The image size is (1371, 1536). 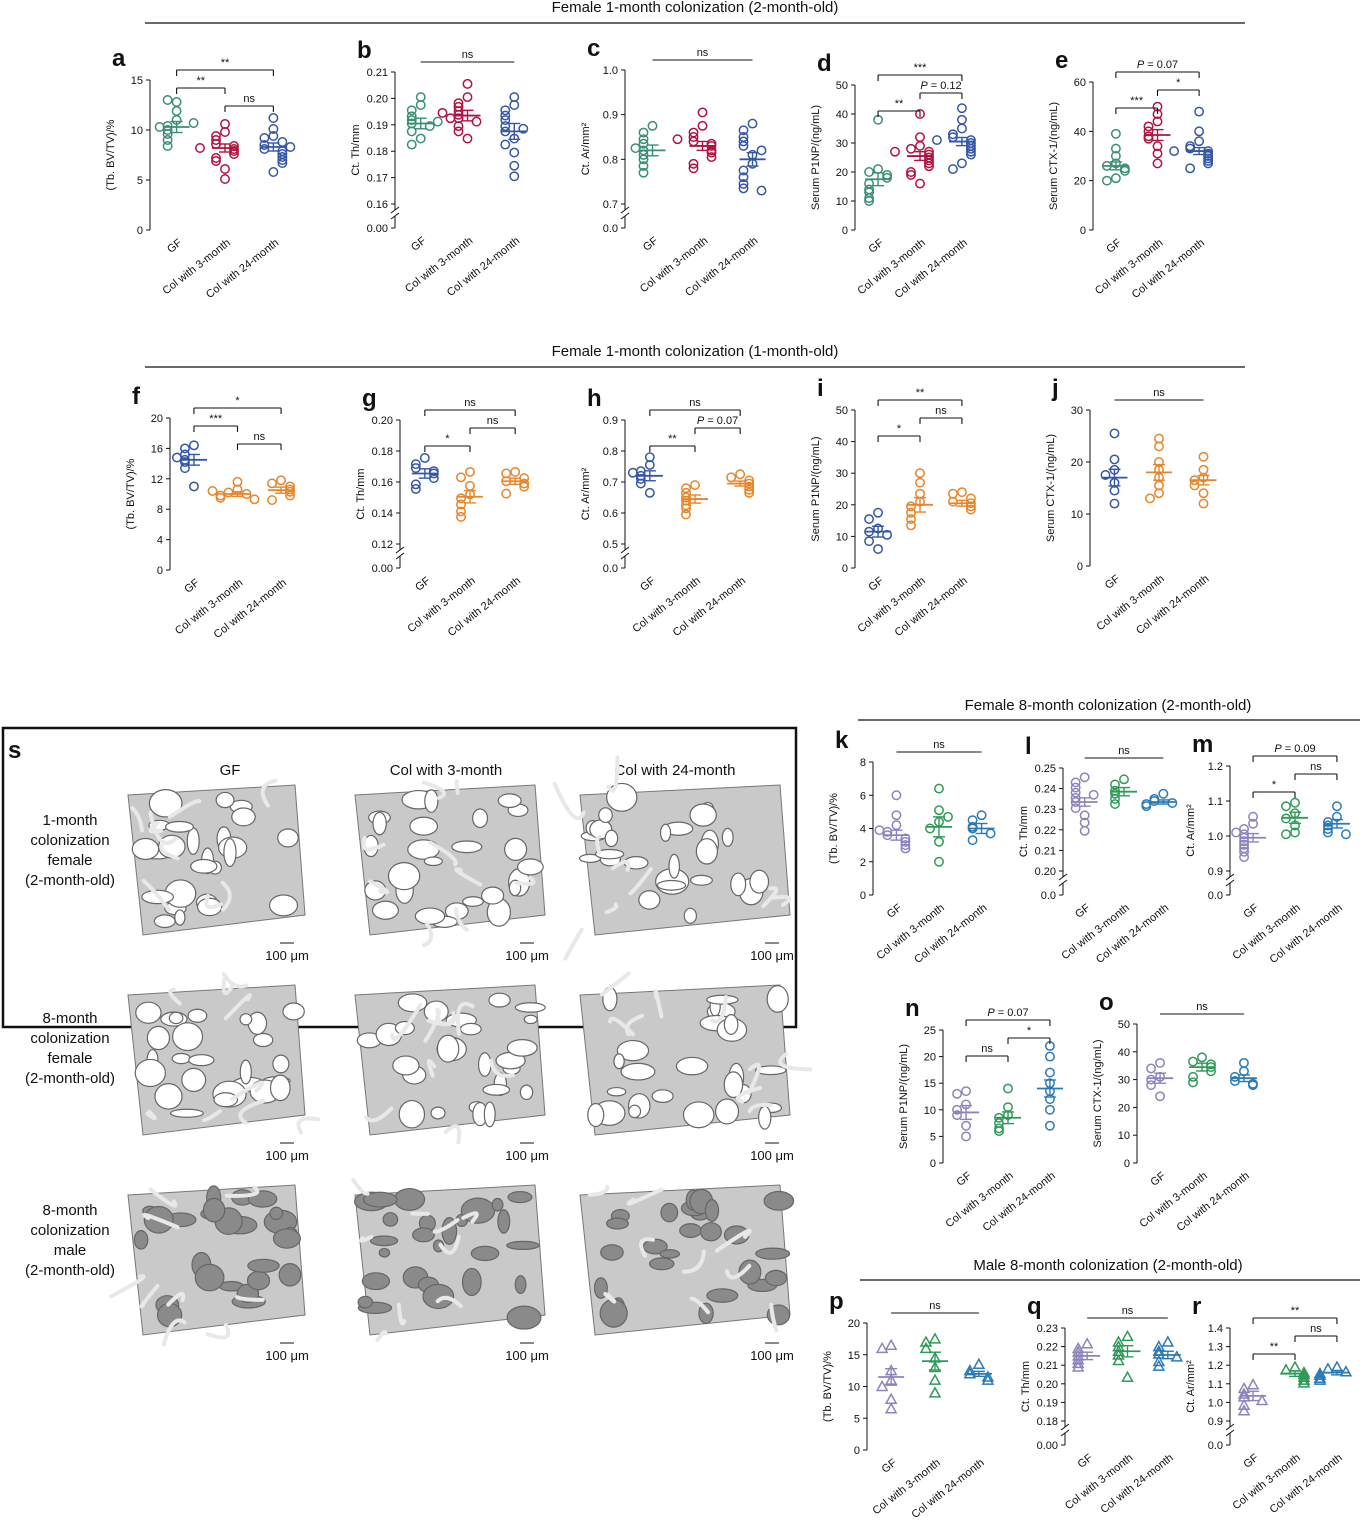 I want to click on significance-bracket: ***, so click(x=1137, y=104).